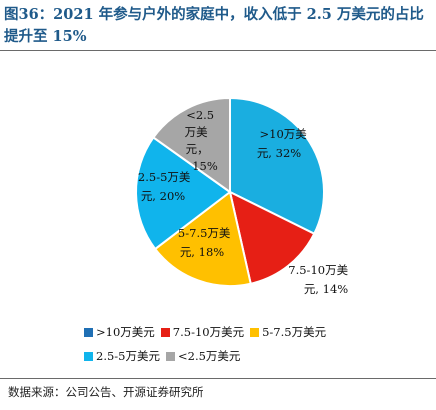 The height and width of the screenshot is (410, 436). Describe the element at coordinates (201, 140) in the screenshot. I see `slice-label-under-2.5: <2.5 万美 元， 15%` at that location.